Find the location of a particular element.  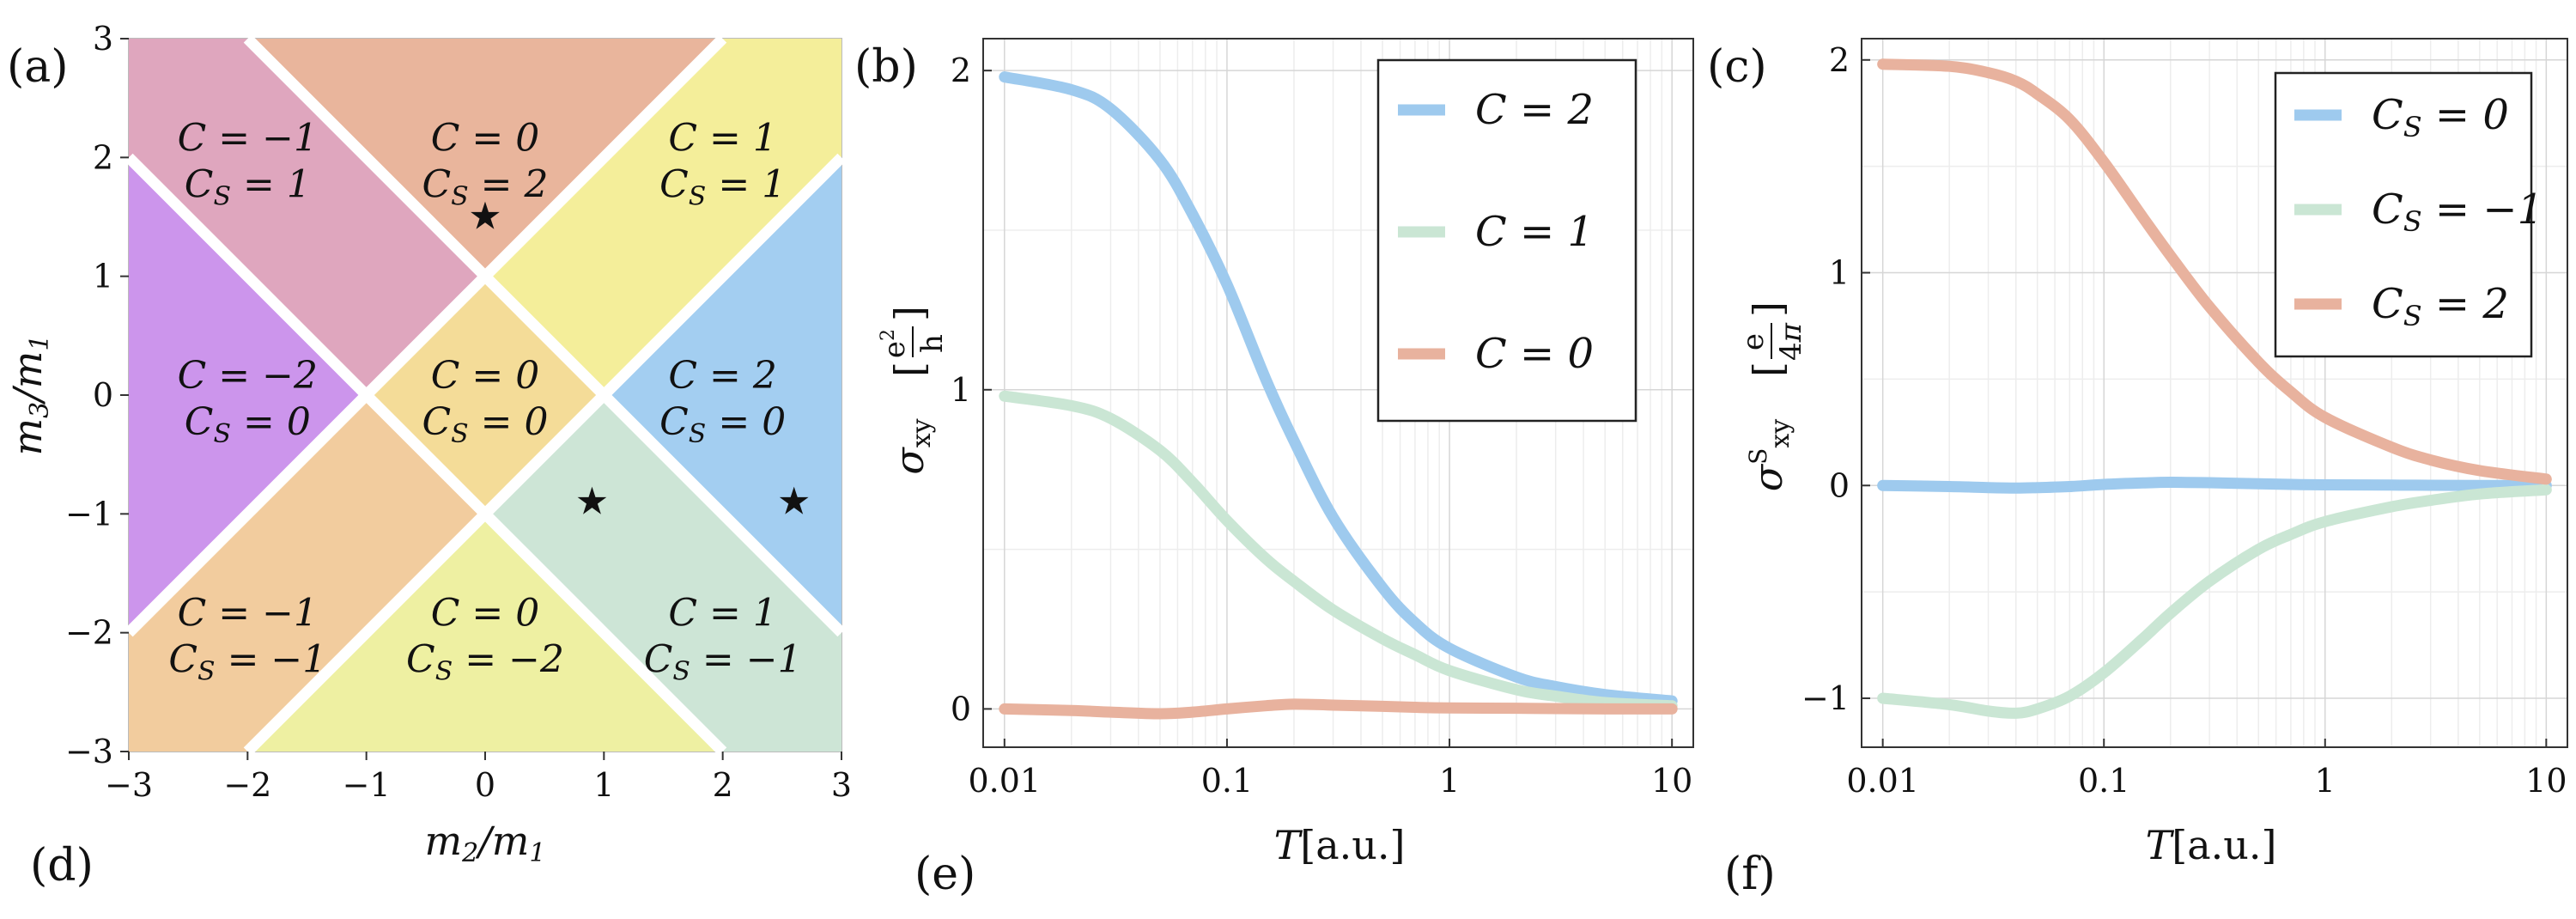

svg-text: e2 is located at coordinates (895, 343).